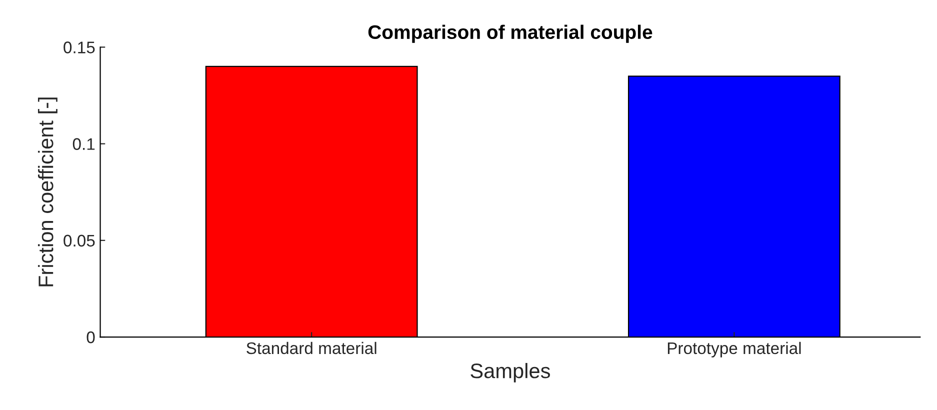 This screenshot has width=937, height=410. Describe the element at coordinates (83, 144) in the screenshot. I see `y-tick-label: 0.1` at that location.